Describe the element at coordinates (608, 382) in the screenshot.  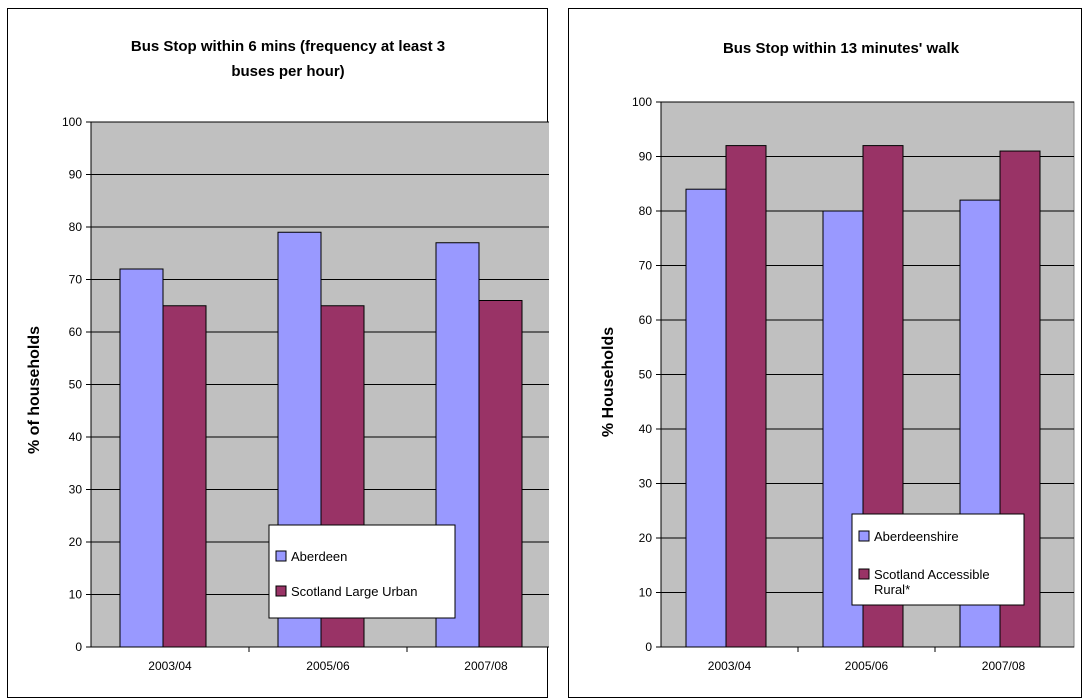
I see `y-axis-label: % Households` at that location.